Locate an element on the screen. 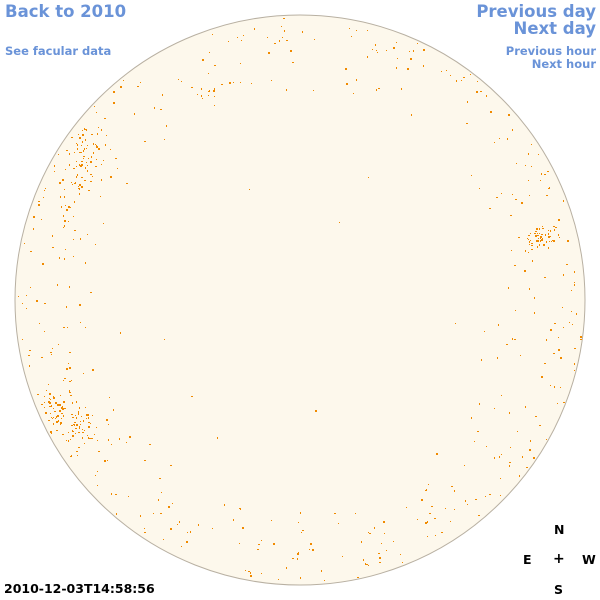 This screenshot has width=600, height=600. back-to-year-link: Back to 2010 is located at coordinates (66, 11).